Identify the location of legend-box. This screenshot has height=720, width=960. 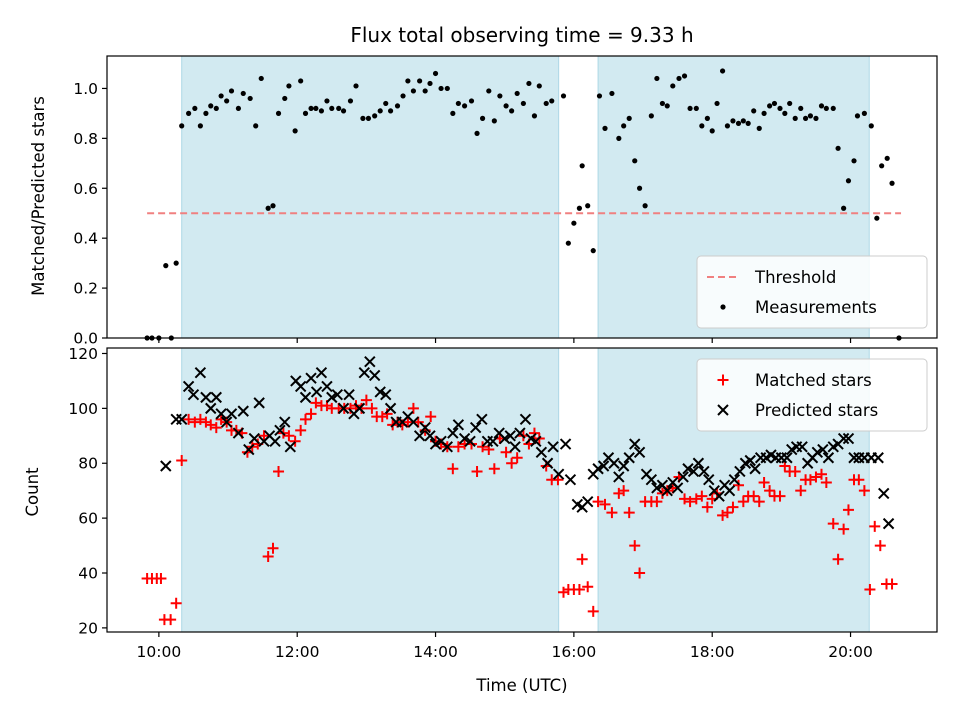
(812, 292).